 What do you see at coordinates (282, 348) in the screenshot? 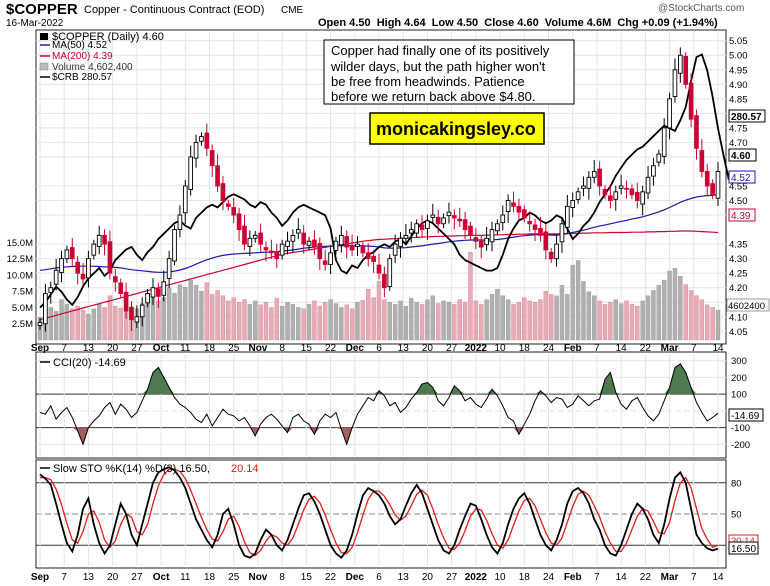
I see `x-axis-label: 8` at bounding box center [282, 348].